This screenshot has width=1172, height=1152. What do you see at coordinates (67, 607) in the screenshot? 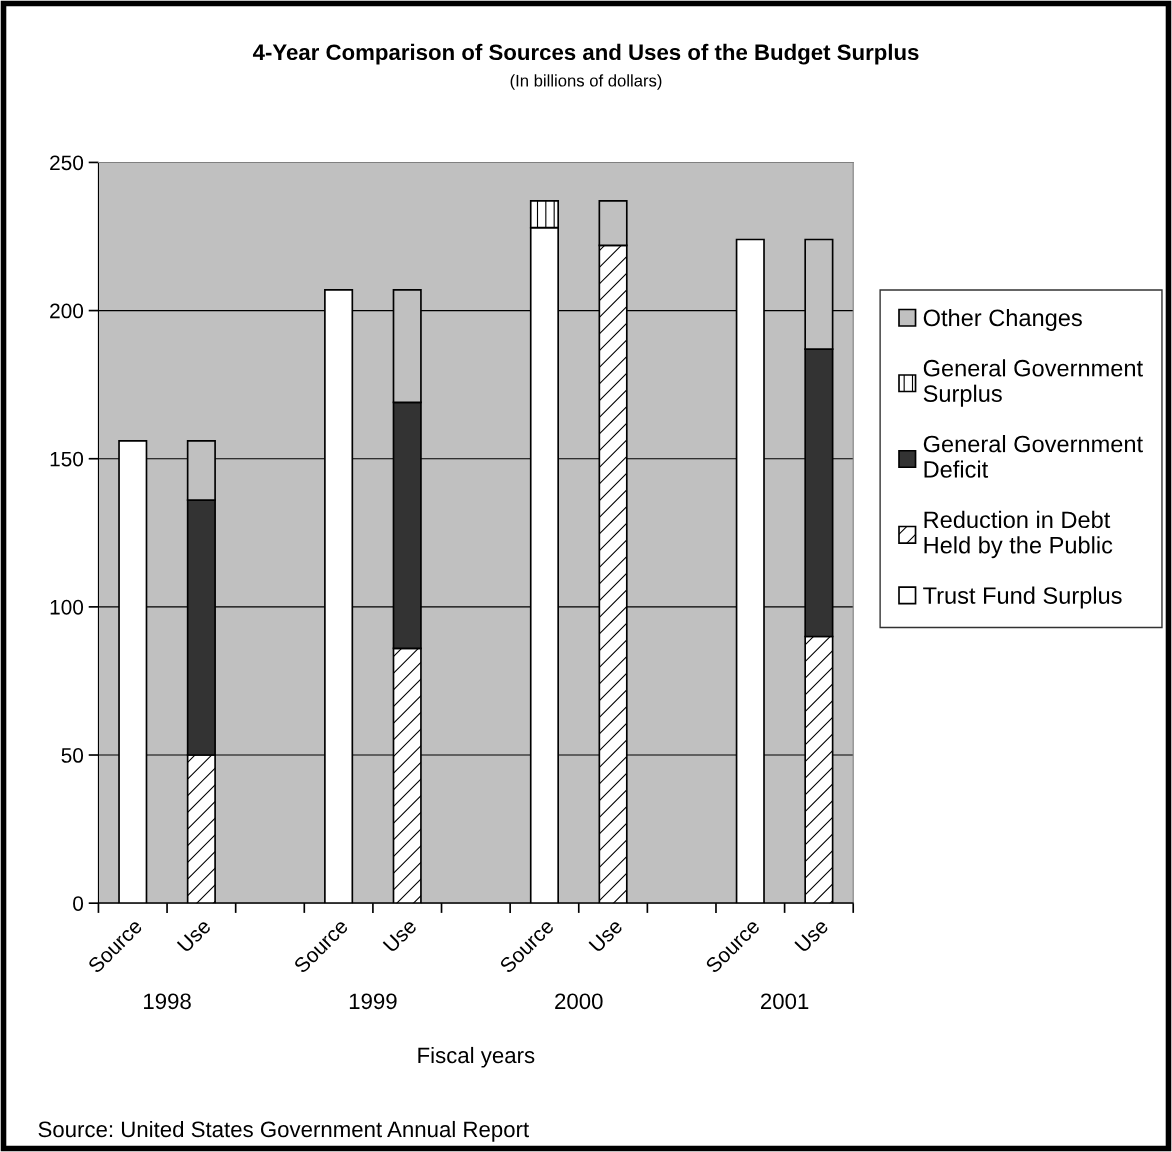
I see `y-tick-label: 100` at bounding box center [67, 607].